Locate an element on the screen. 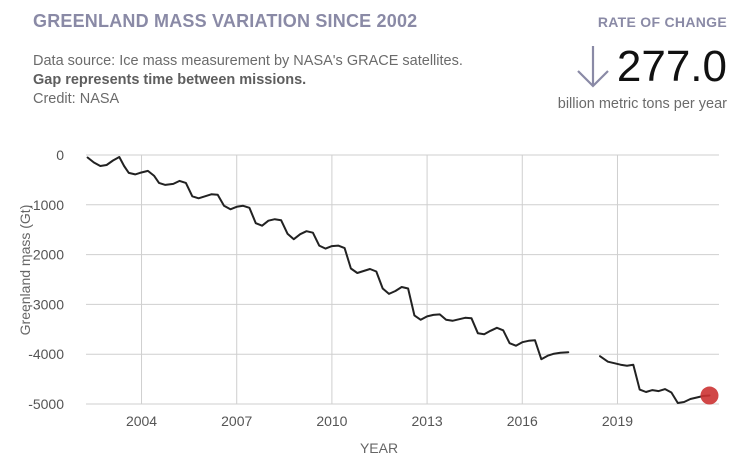 The image size is (741, 464). latest-data-point is located at coordinates (709, 395).